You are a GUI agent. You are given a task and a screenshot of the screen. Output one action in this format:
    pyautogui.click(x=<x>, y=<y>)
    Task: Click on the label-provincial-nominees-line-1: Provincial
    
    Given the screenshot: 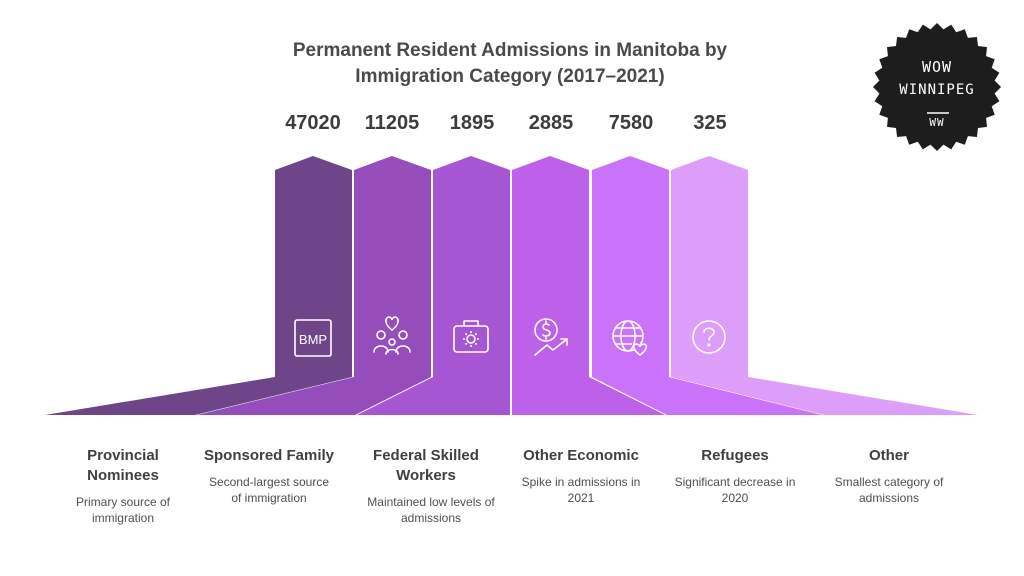 What is the action you would take?
    pyautogui.click(x=123, y=455)
    